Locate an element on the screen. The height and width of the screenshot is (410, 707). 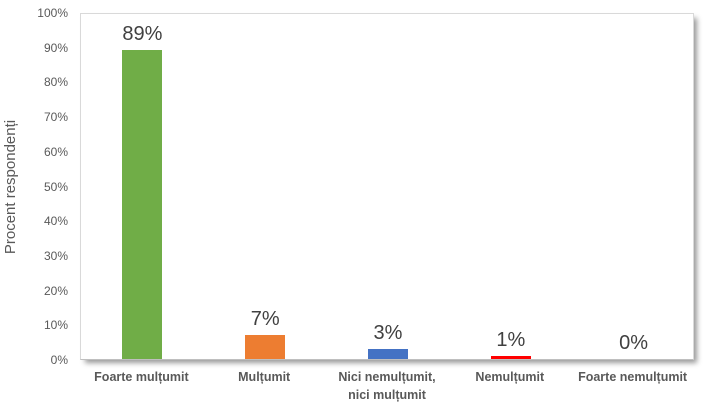
bar-slot: 0% is located at coordinates (633, 186).